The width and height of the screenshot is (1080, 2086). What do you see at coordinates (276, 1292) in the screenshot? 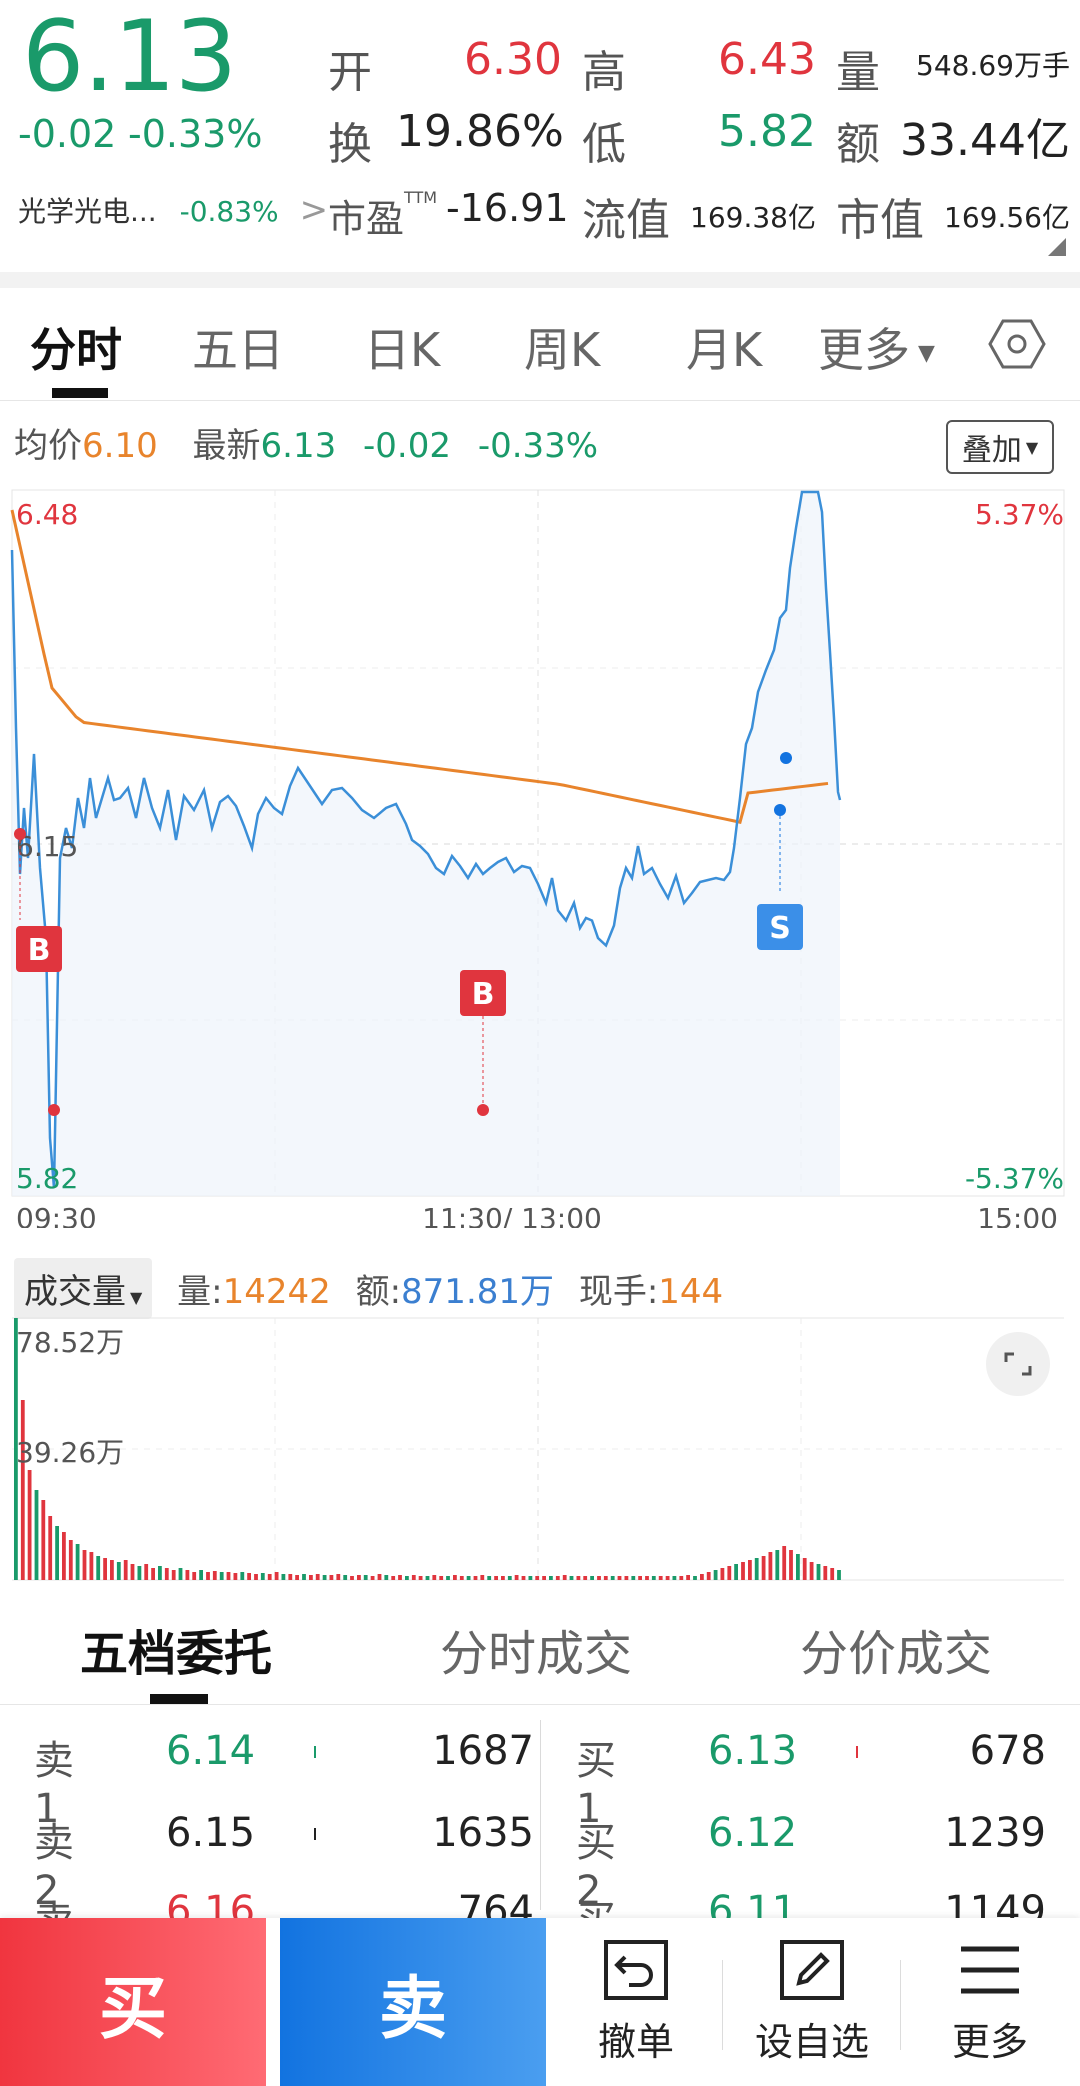
I see `vol-value: 14242` at bounding box center [276, 1292].